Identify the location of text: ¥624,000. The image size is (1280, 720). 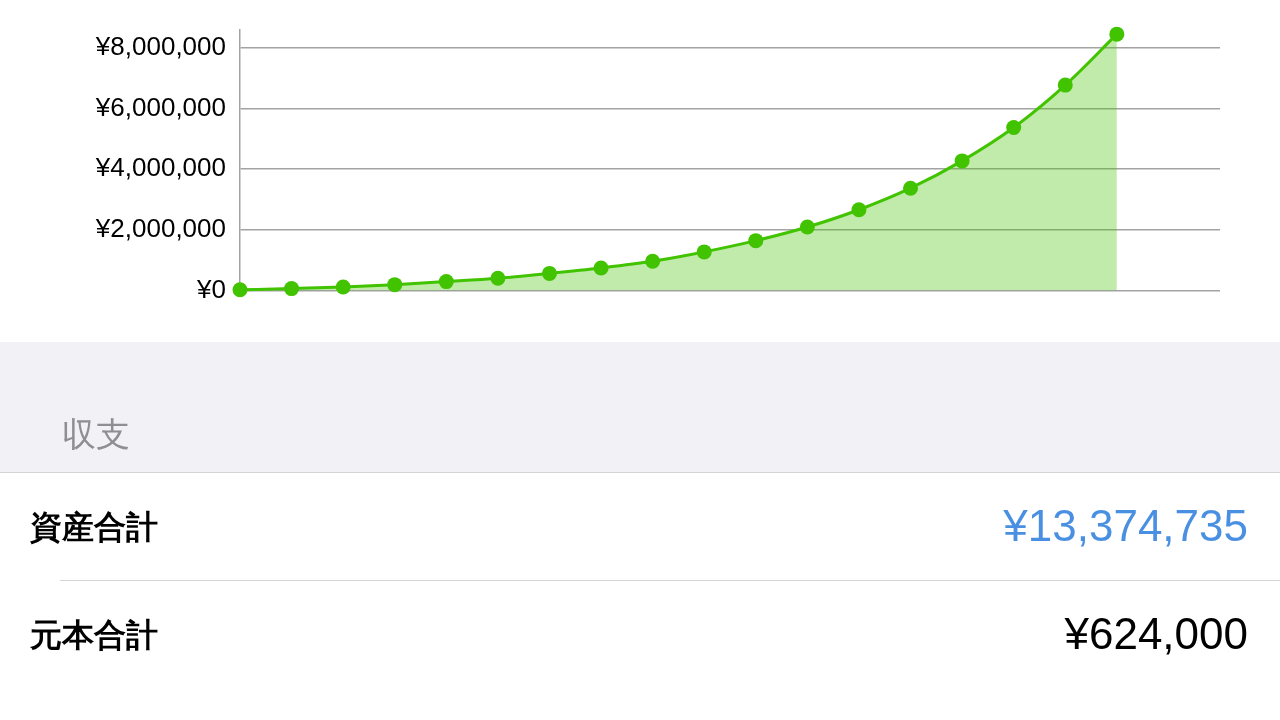
(1156, 634).